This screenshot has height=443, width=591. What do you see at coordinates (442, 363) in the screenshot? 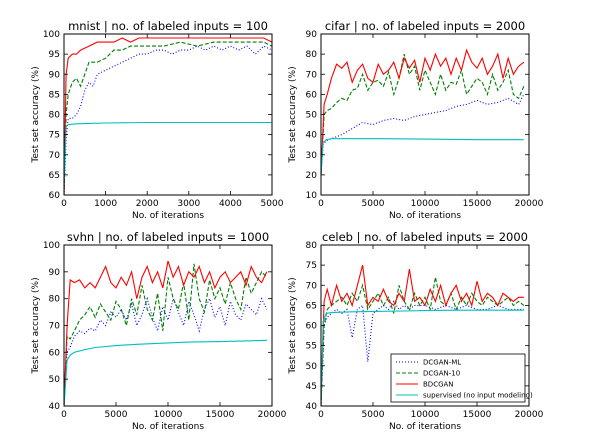
I see `legend-entry: DCGAN-ML` at bounding box center [442, 363].